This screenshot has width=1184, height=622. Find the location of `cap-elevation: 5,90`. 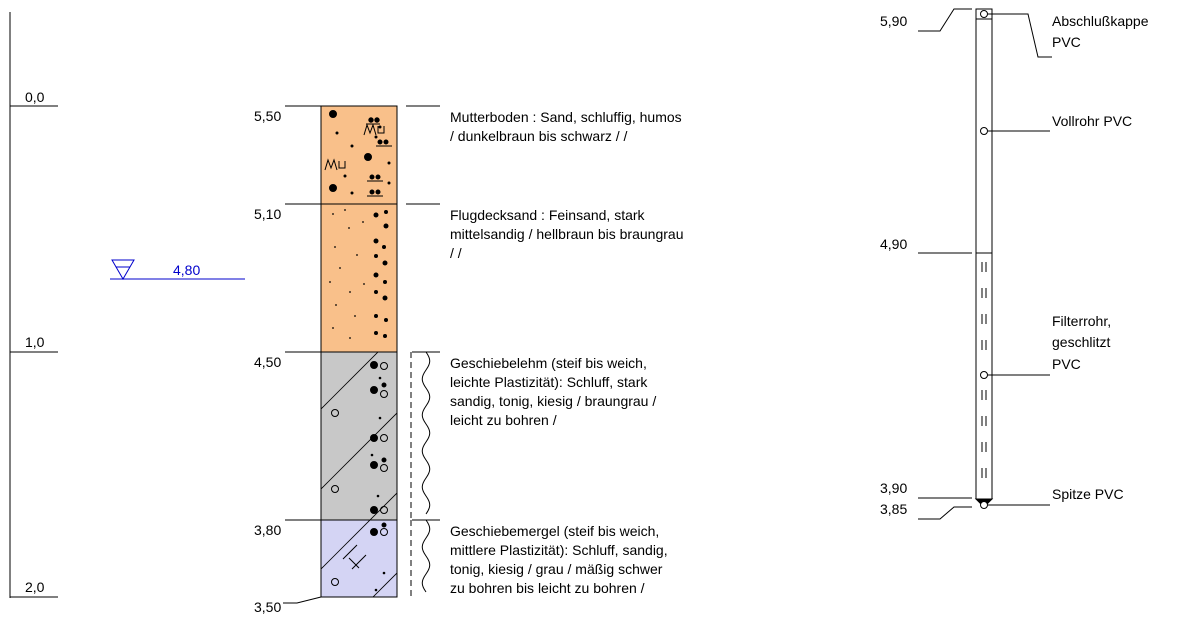

cap-elevation: 5,90 is located at coordinates (893, 21).